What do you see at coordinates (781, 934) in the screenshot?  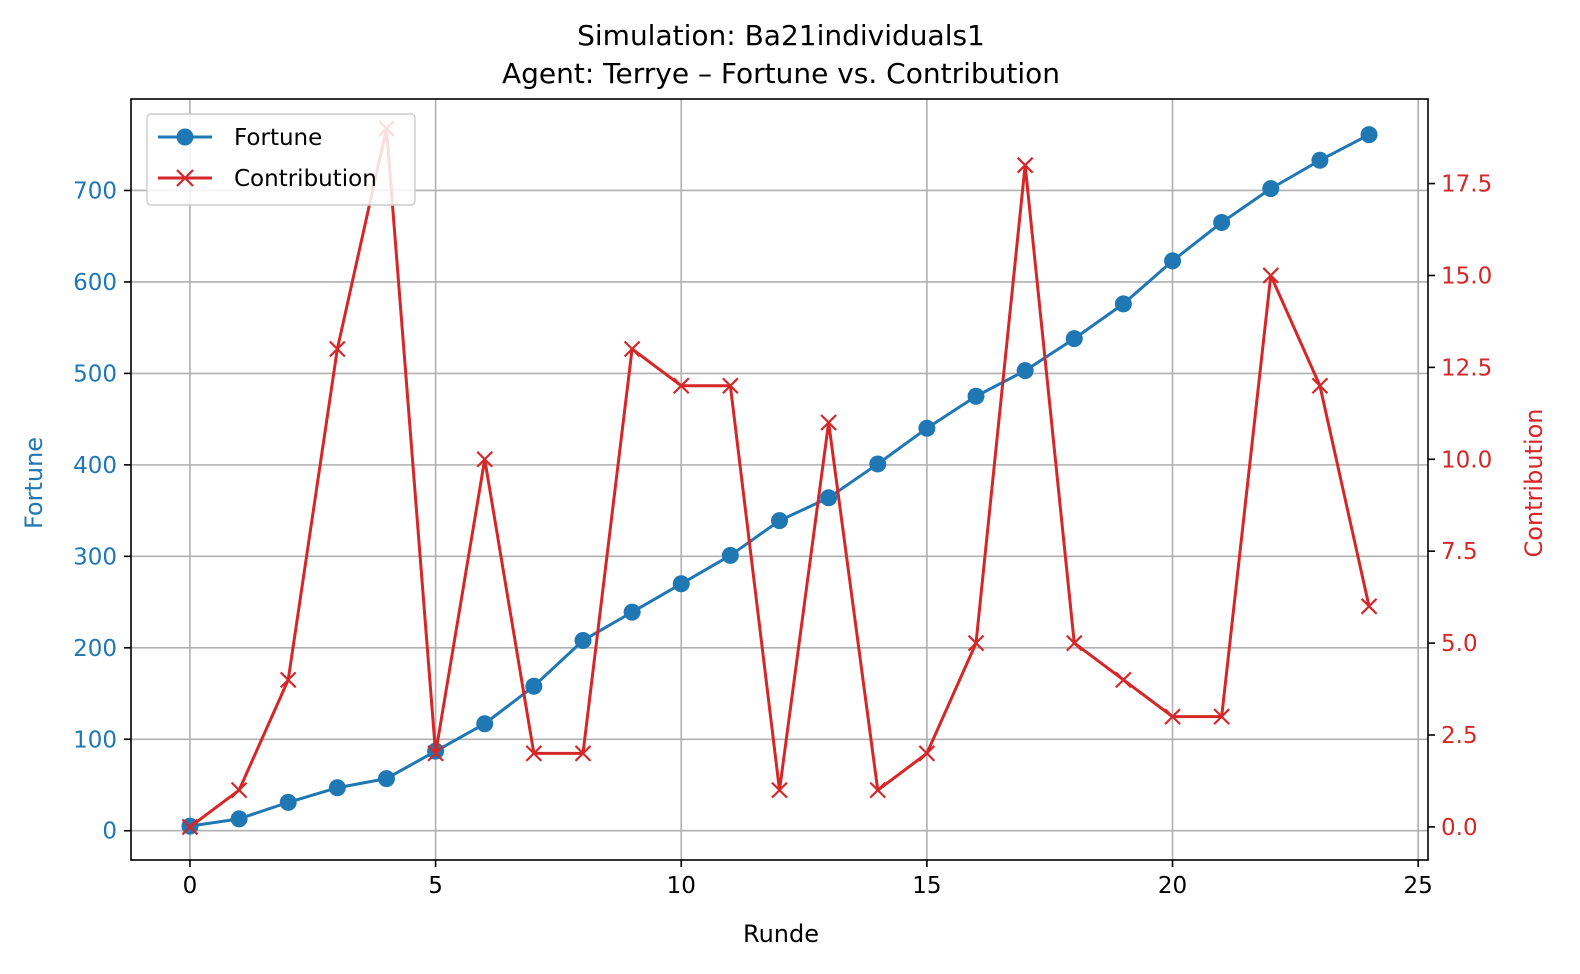 I see `x-axis-label: Runde` at bounding box center [781, 934].